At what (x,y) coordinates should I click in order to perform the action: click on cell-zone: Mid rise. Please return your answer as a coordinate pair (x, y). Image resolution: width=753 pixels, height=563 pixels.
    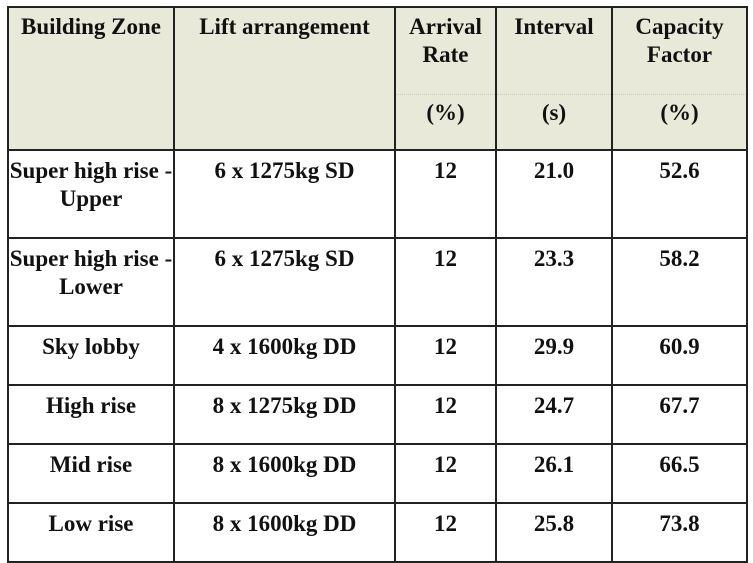
    Looking at the image, I should click on (91, 473).